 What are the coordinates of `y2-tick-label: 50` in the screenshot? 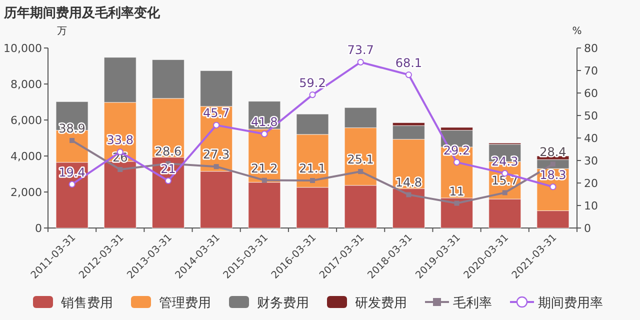 It's located at (591, 116).